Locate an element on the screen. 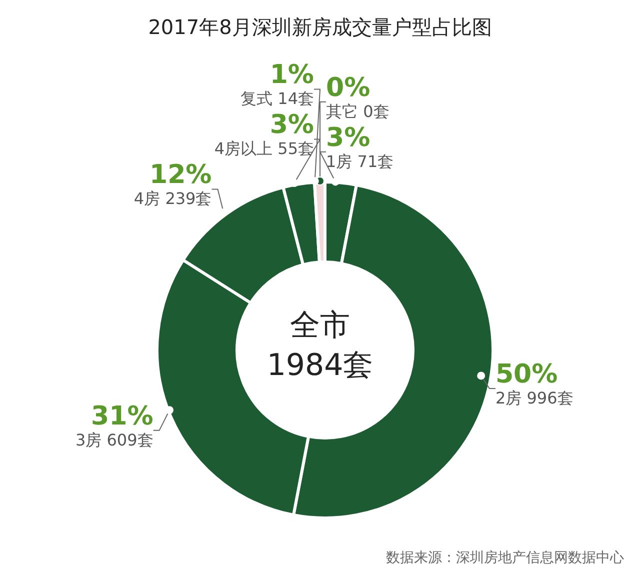 This screenshot has height=579, width=640. slice-label: 3房 609套 is located at coordinates (114, 440).